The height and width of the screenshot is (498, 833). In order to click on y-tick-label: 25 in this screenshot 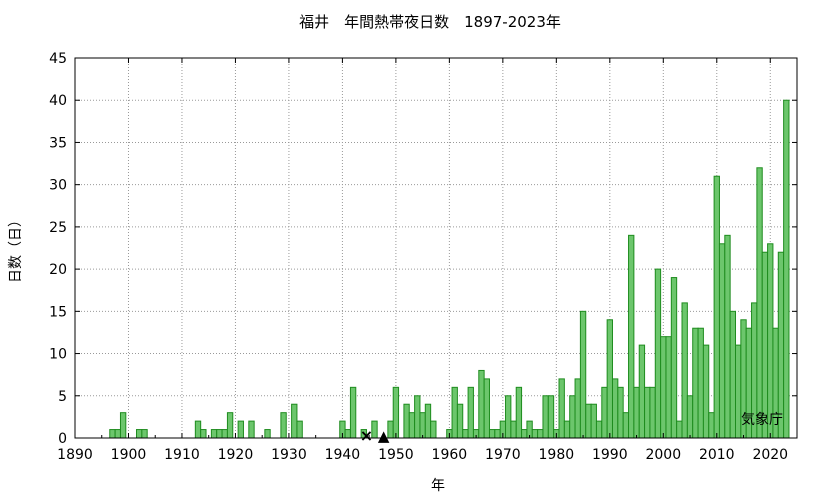, I will do `click(58, 228)`.